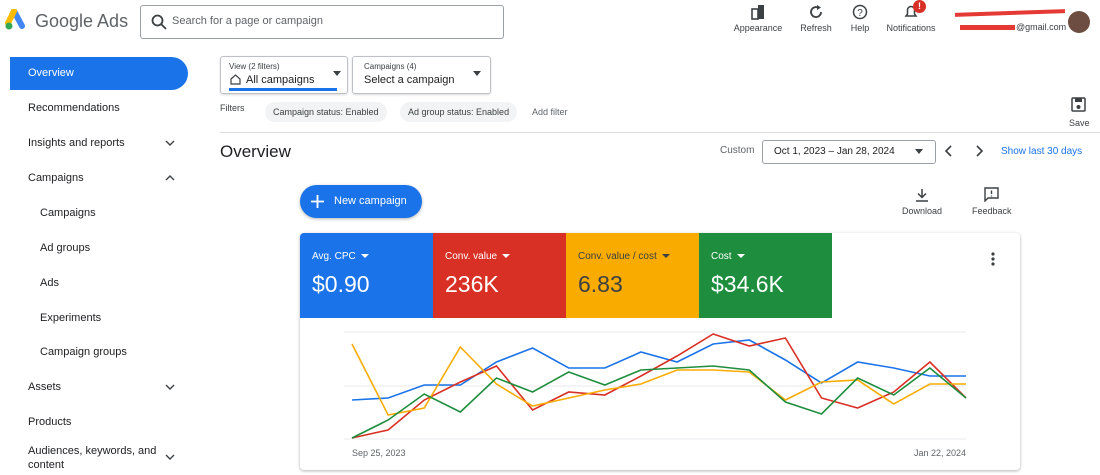 The height and width of the screenshot is (475, 1100). I want to click on filters-label: Filters, so click(232, 108).